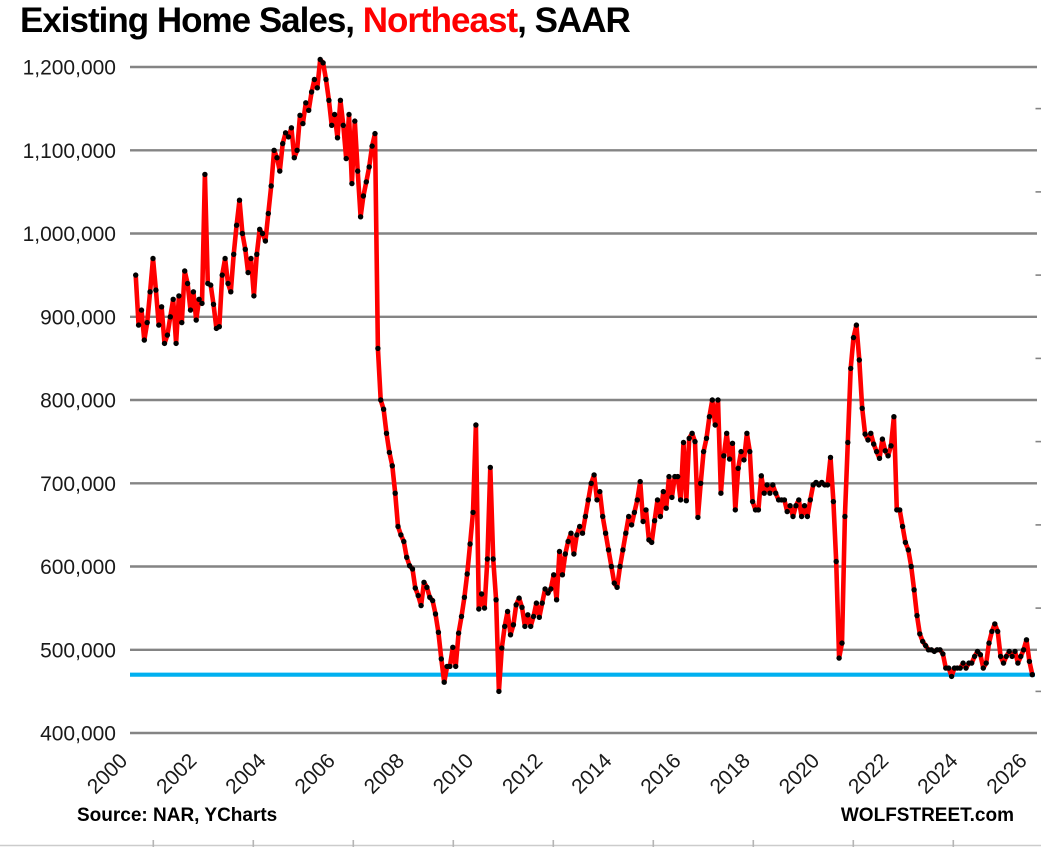 The width and height of the screenshot is (1041, 847). What do you see at coordinates (69, 234) in the screenshot?
I see `y-axis-tick-label: 1,000,000` at bounding box center [69, 234].